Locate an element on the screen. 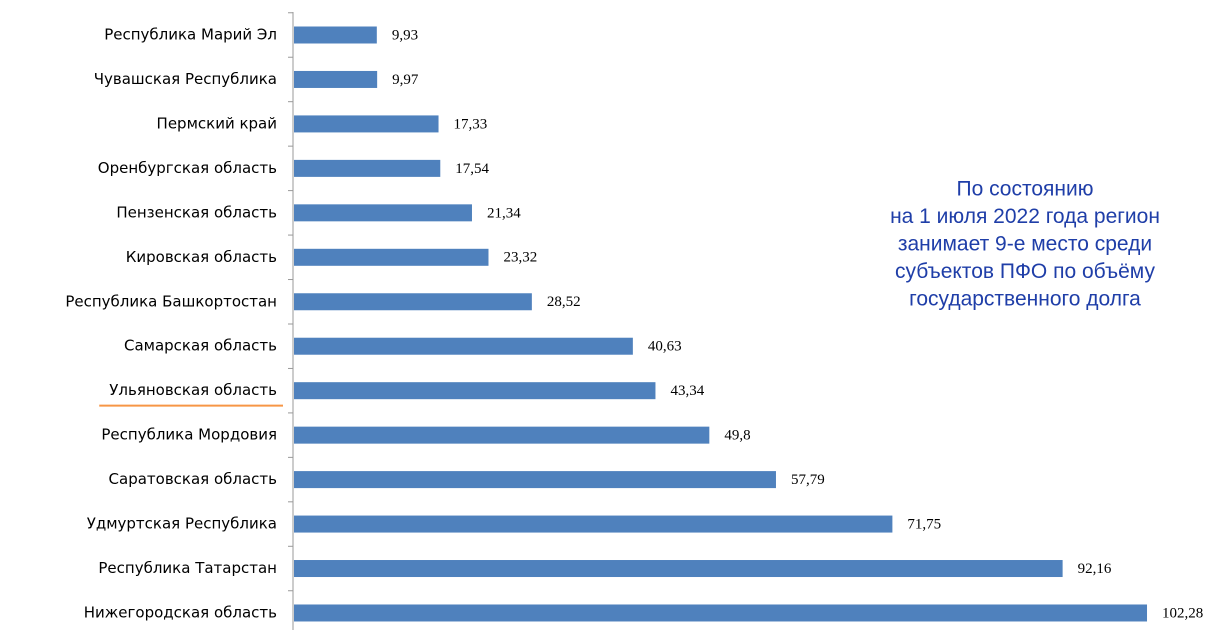 This screenshot has width=1226, height=630. value-label: 21,34 is located at coordinates (504, 213).